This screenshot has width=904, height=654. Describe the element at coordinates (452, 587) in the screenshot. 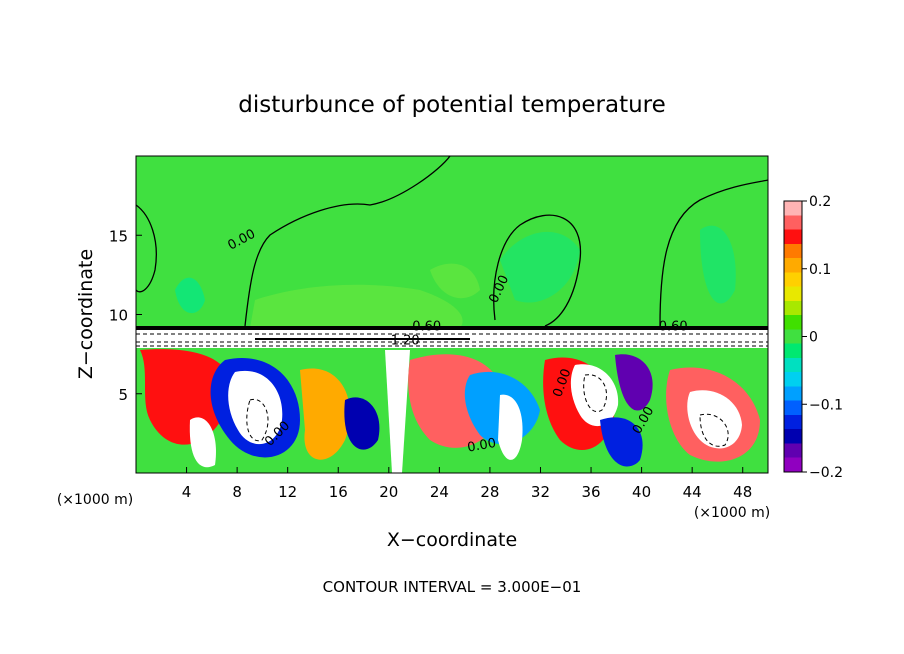

I see `contour-interval-note: CONTOUR INTERVAL = 3.000E−01` at that location.